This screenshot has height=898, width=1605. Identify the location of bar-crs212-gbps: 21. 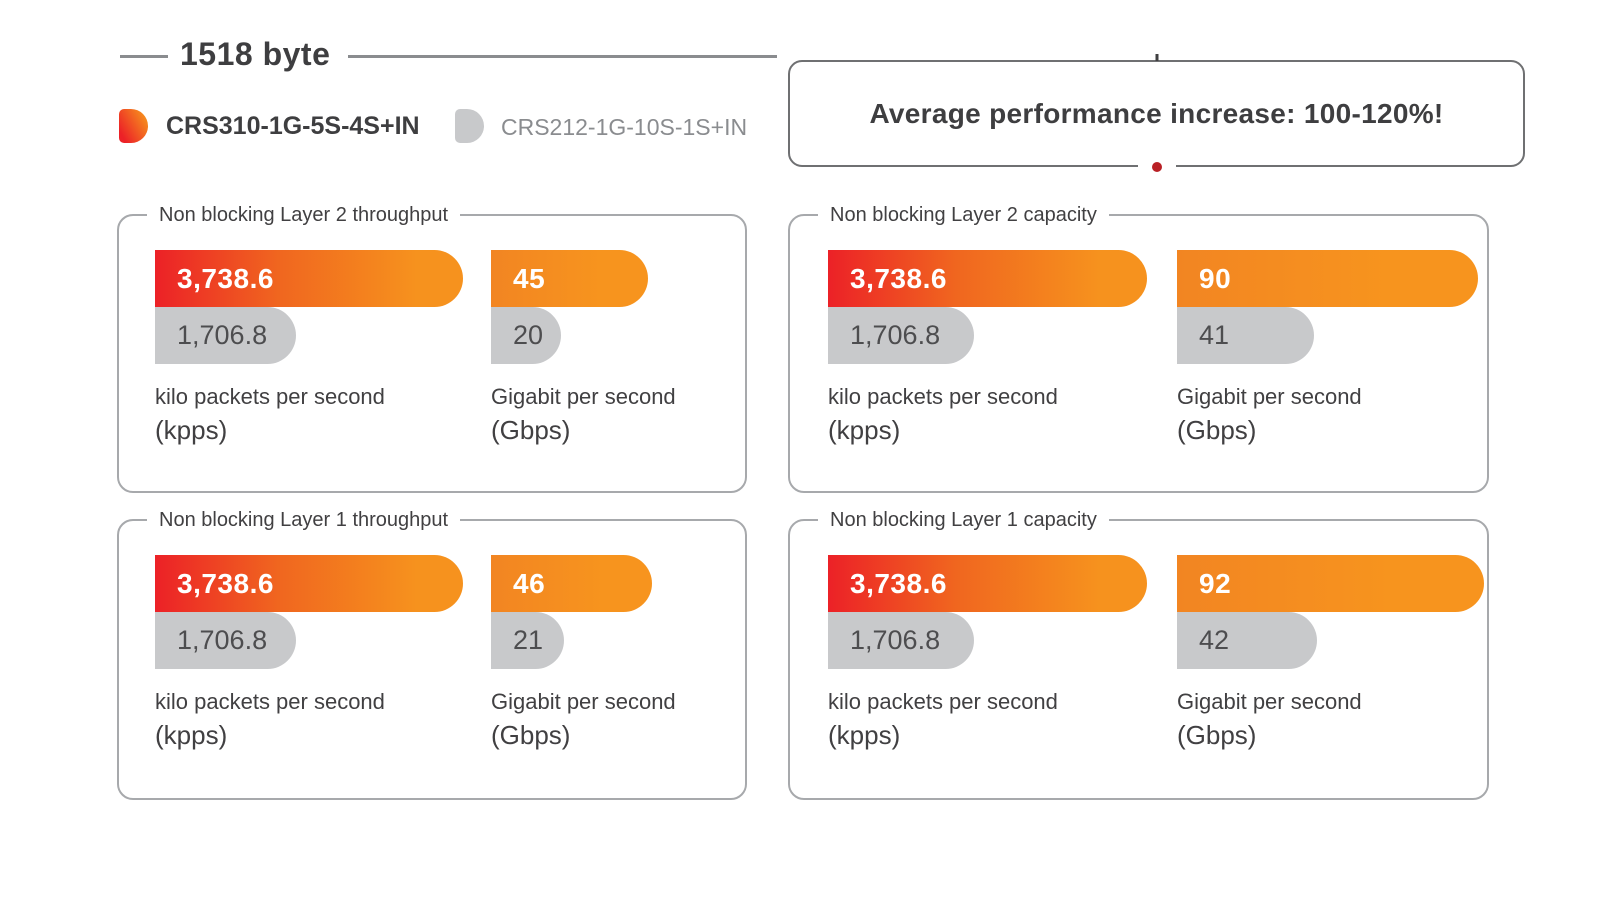
(527, 640).